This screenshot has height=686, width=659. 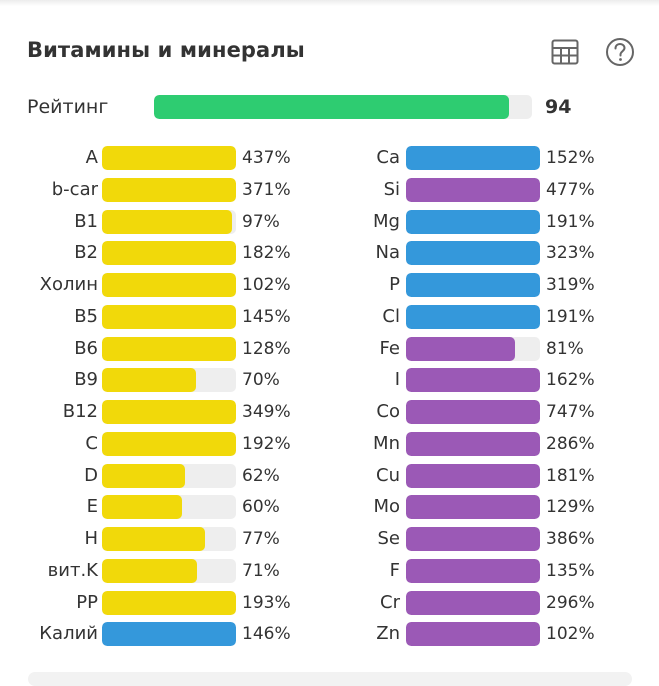 What do you see at coordinates (261, 475) in the screenshot?
I see `nutrient-percent: 62%` at bounding box center [261, 475].